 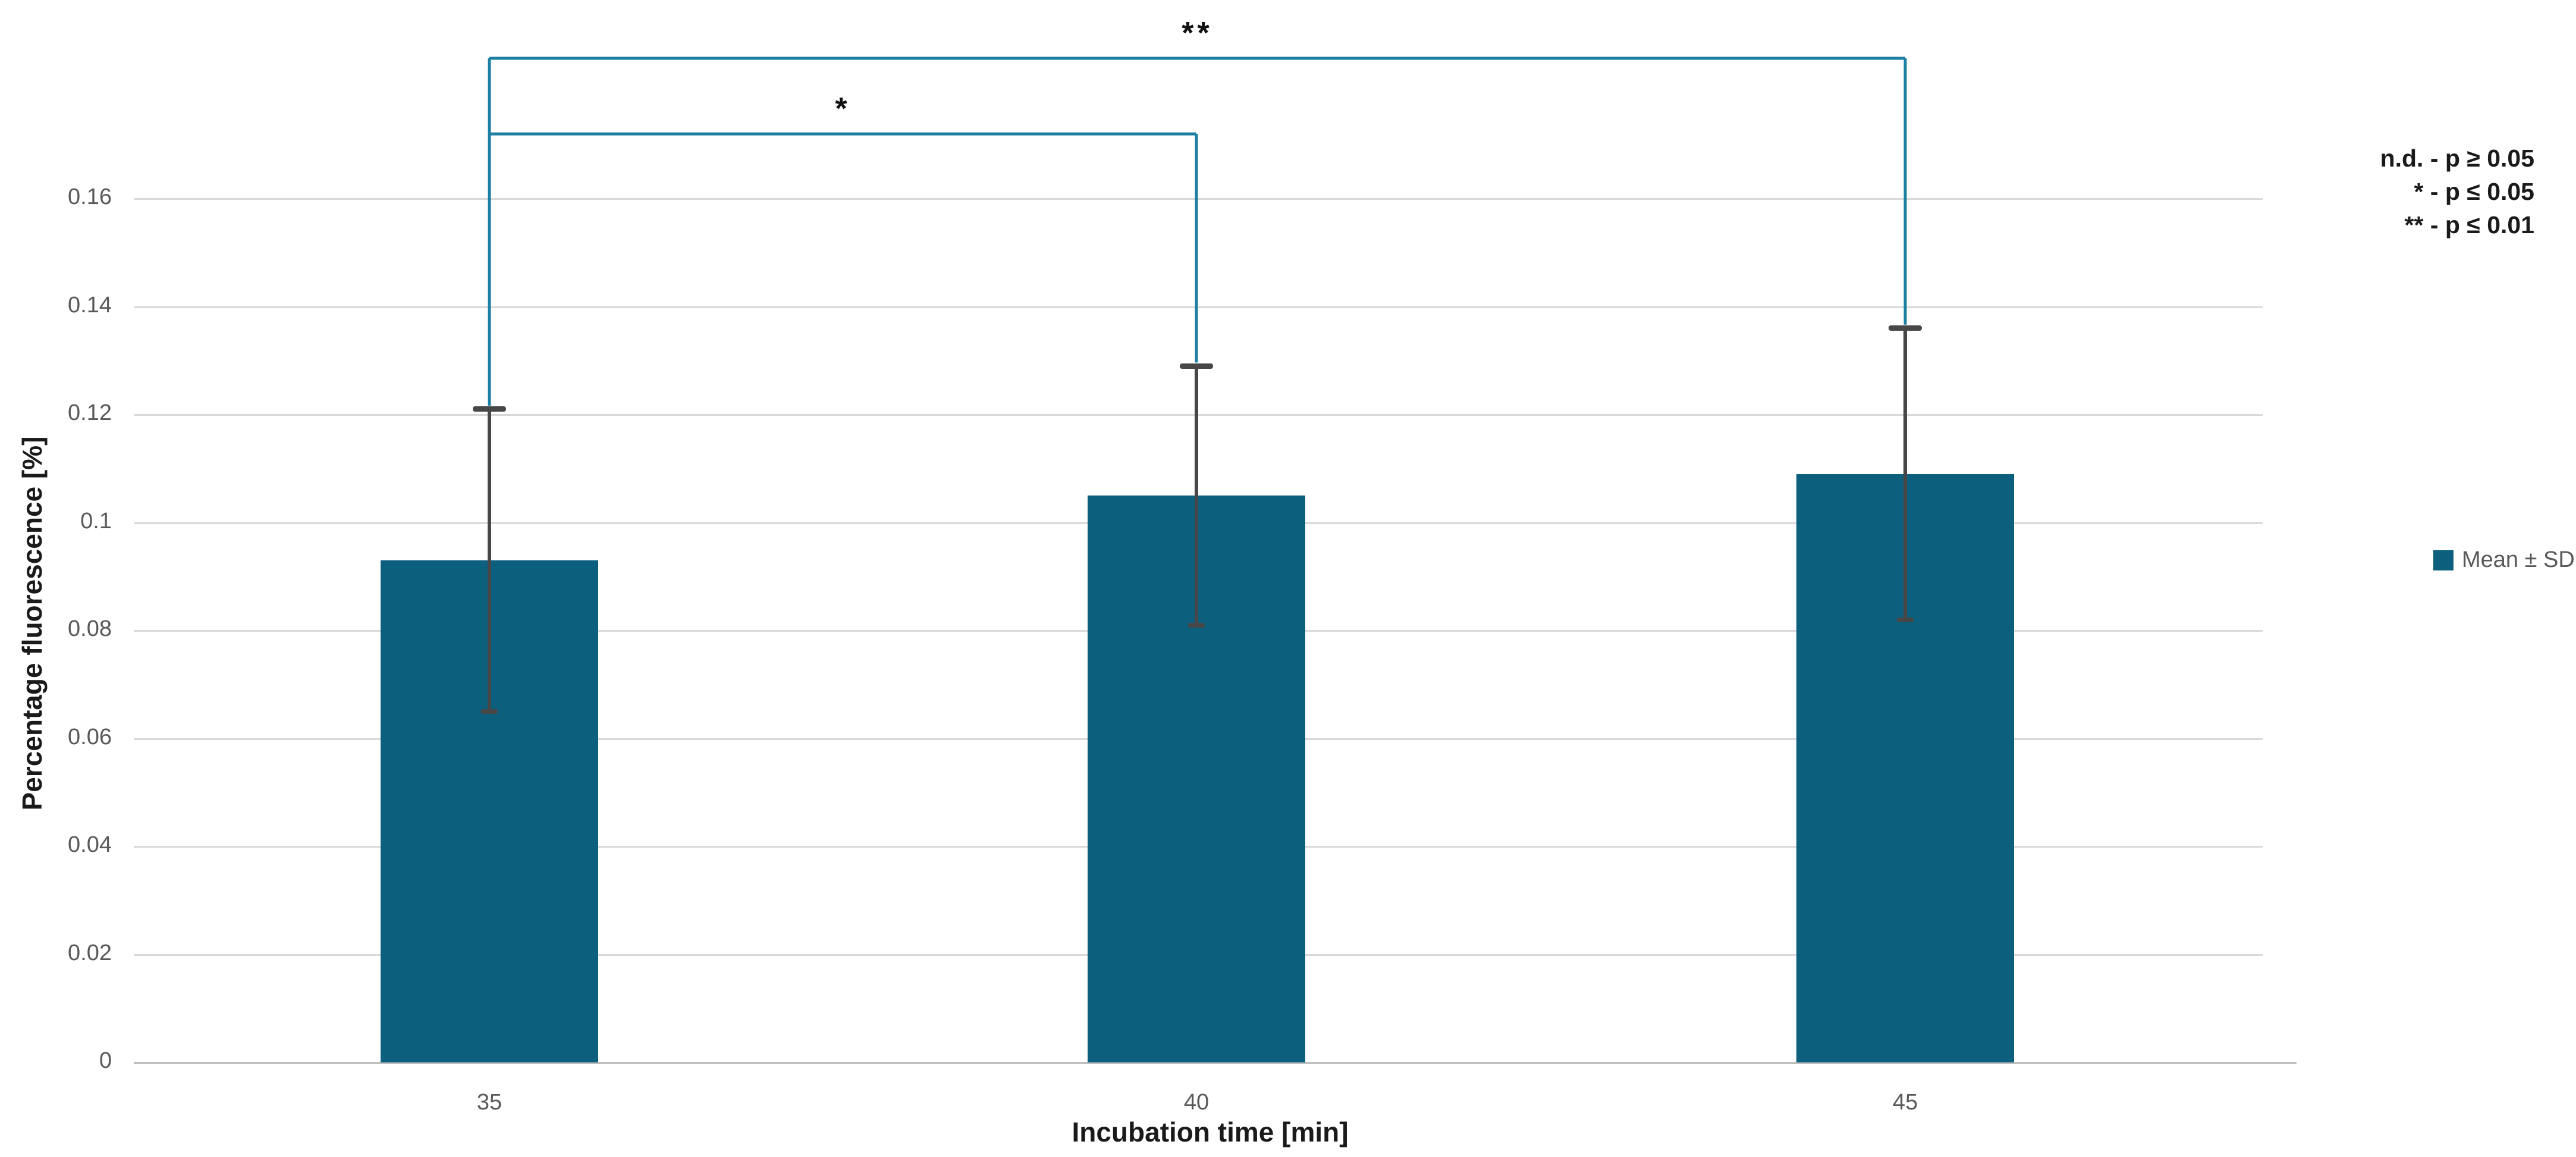 I want to click on y-axis-title: Percentage fluorescence [%], so click(x=32, y=623).